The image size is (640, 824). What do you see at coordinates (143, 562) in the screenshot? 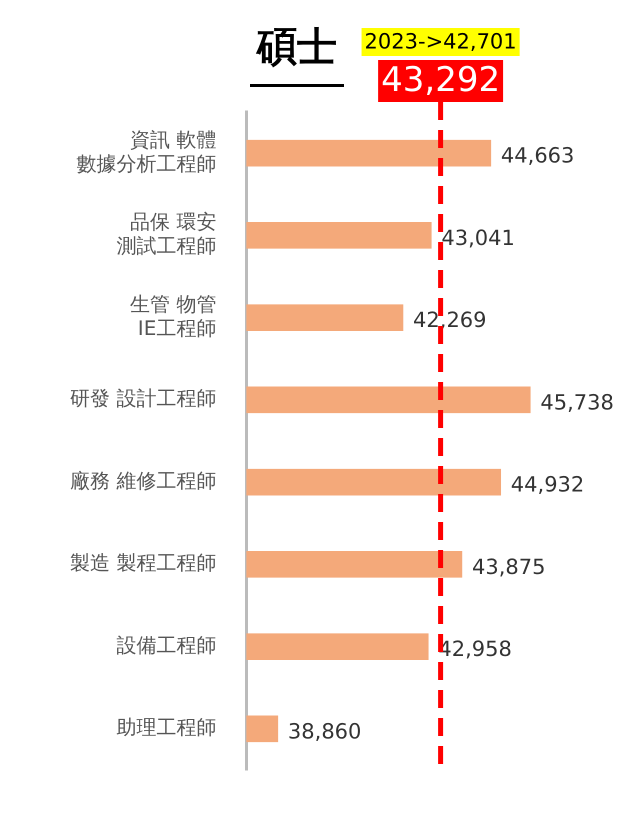
I see `y-tick-label: 製造 製程工程師` at bounding box center [143, 562].